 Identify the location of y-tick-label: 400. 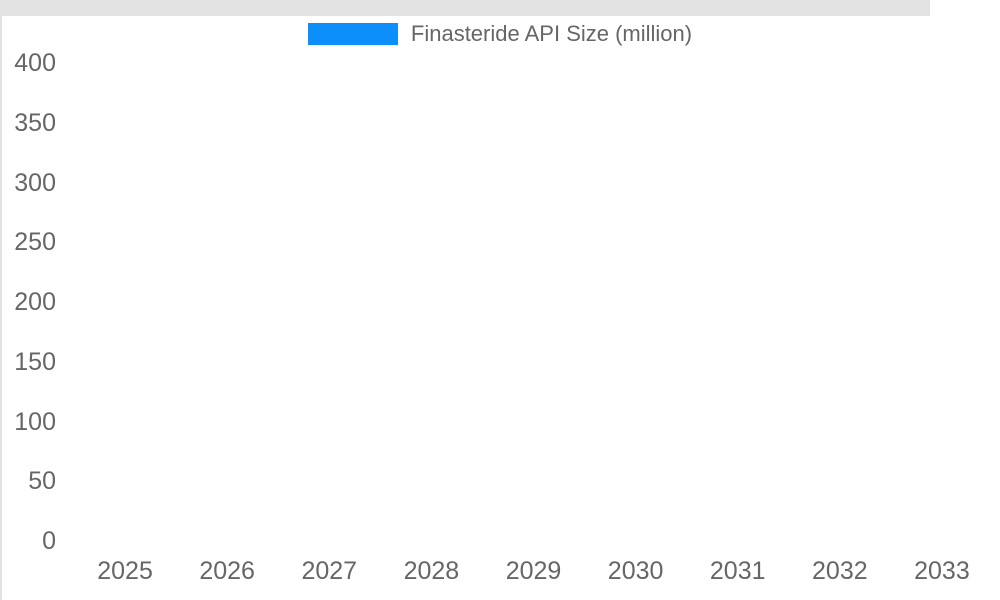
(35, 63).